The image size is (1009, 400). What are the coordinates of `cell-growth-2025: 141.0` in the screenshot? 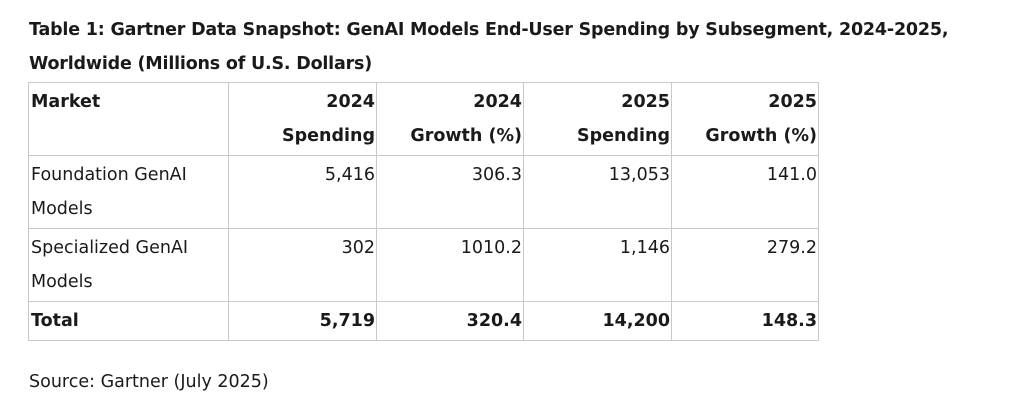 It's located at (745, 192).